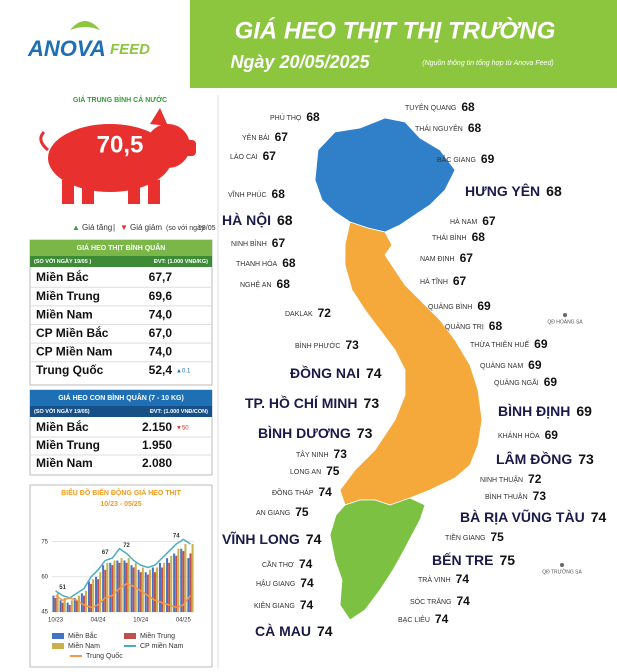  What do you see at coordinates (562, 565) in the screenshot?
I see `island-dot` at bounding box center [562, 565].